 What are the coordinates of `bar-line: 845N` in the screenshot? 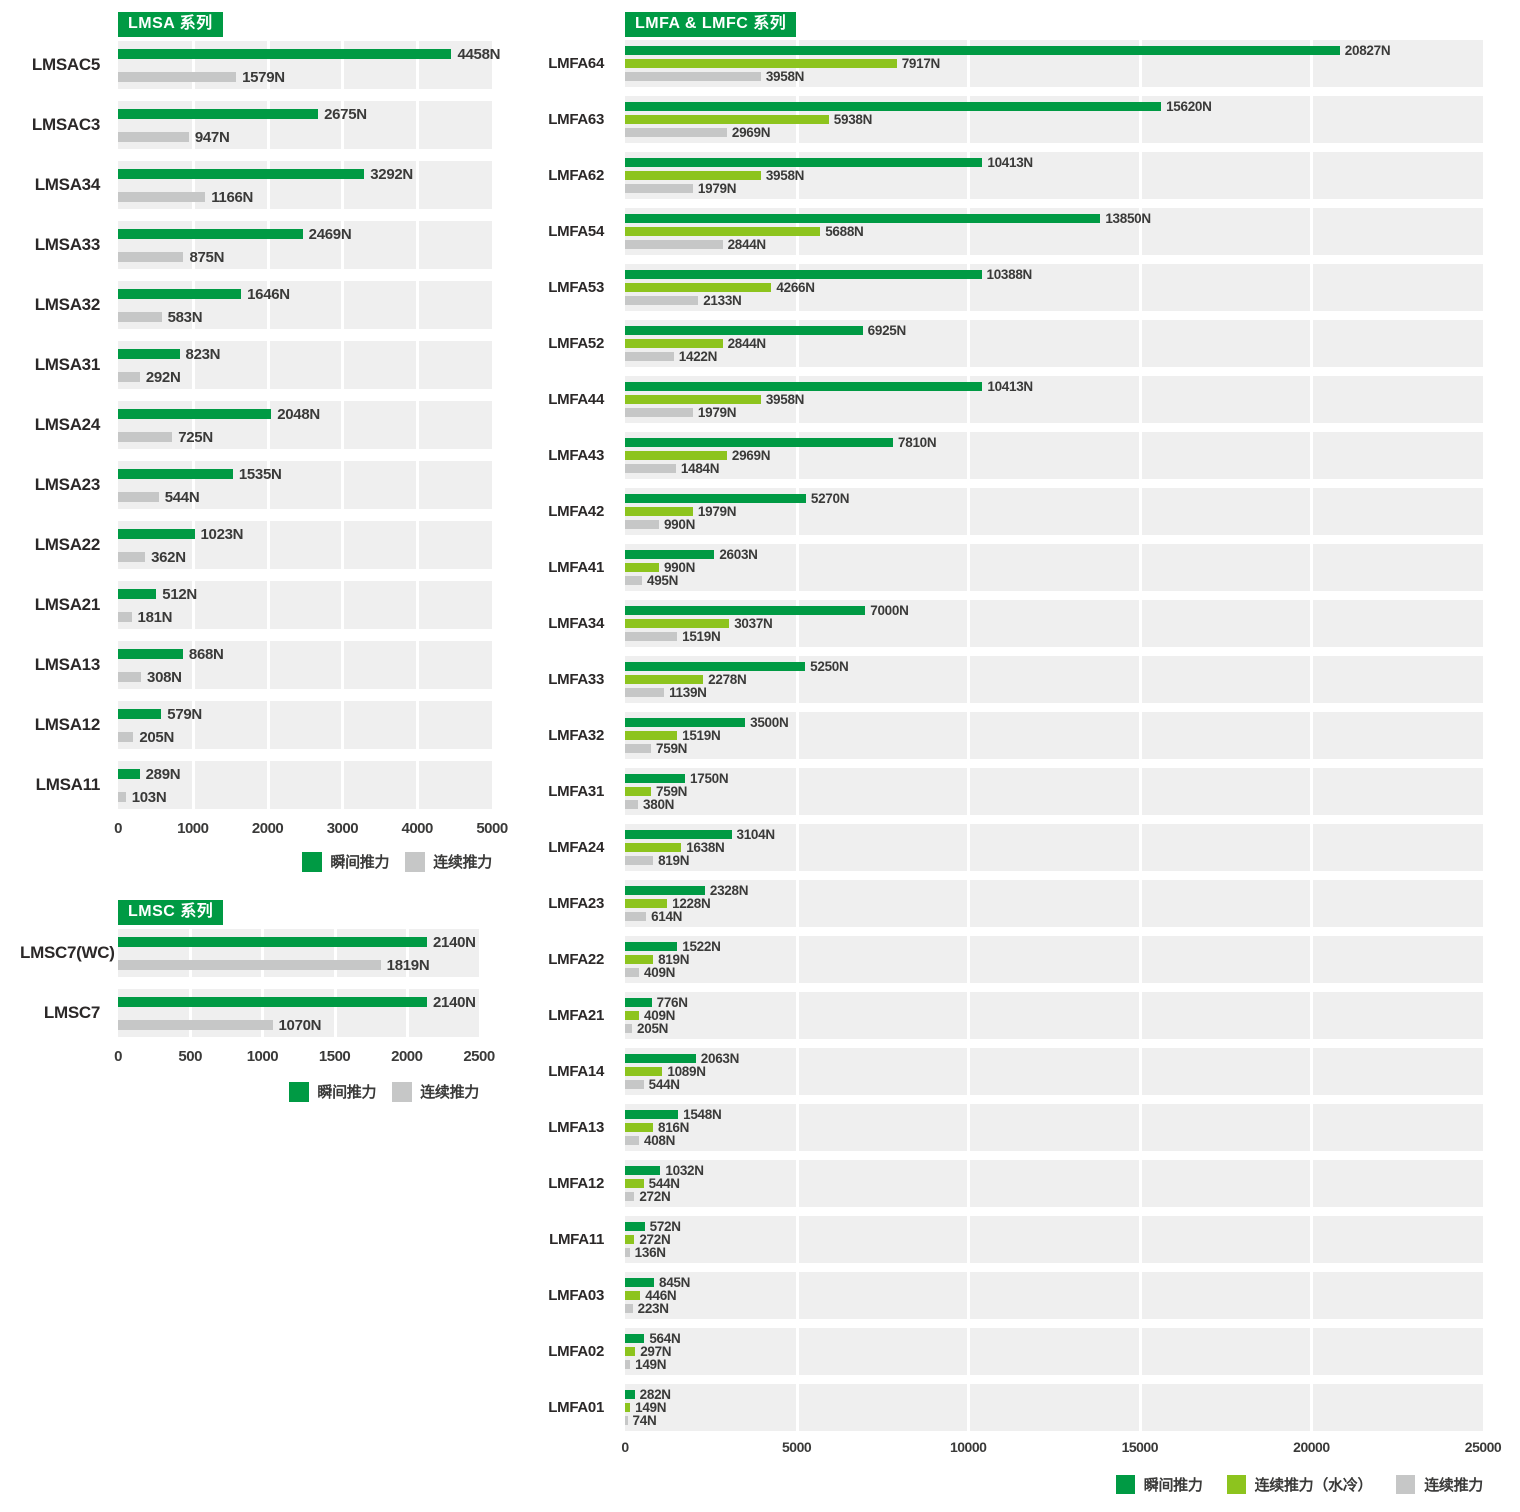 It's located at (1054, 1282).